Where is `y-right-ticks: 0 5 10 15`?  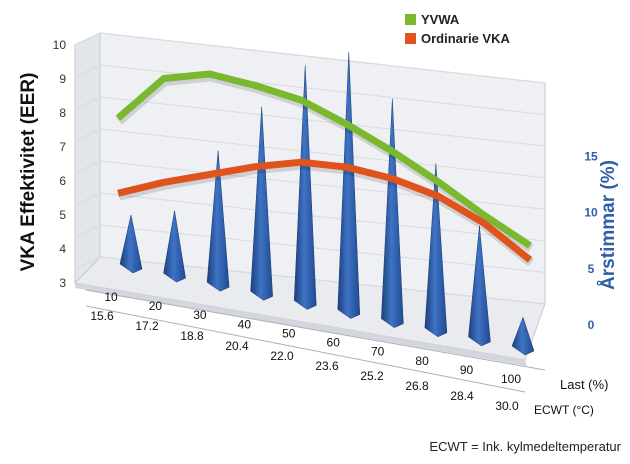 y-right-ticks: 0 5 10 15 is located at coordinates (591, 240).